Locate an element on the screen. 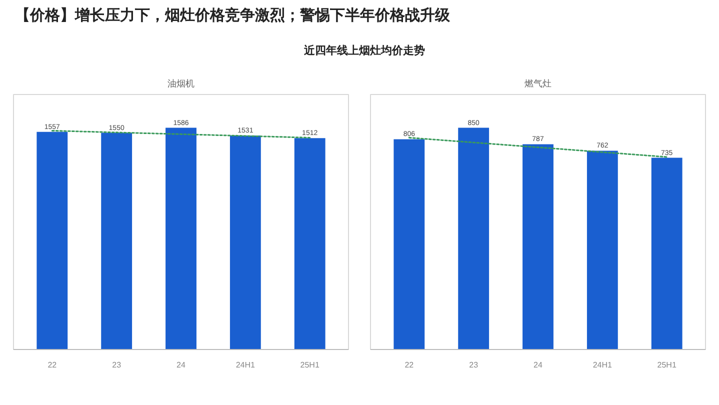 The image size is (719, 405). text: 【价格】增长压力下，烟灶价格竞争激烈；警惕下半年价格战升级 is located at coordinates (232, 15).